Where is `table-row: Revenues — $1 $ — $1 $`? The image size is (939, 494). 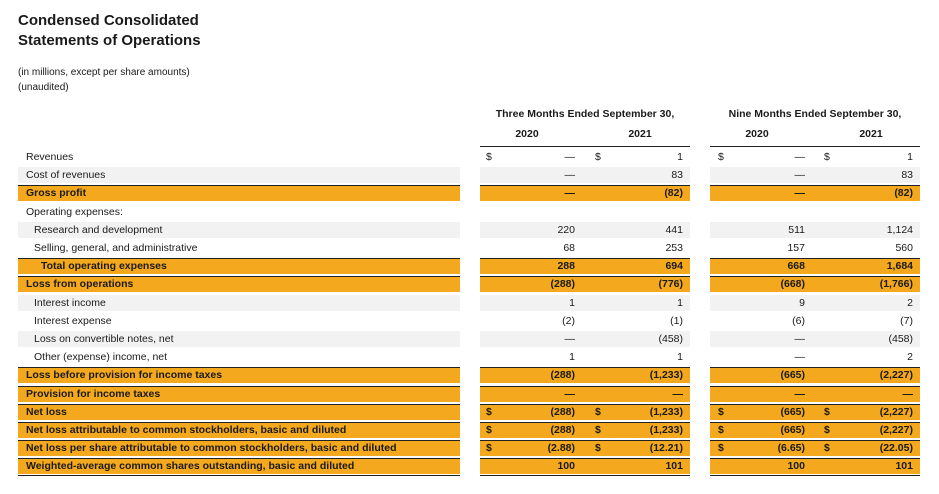 table-row: Revenues — $1 $ — $1 $ is located at coordinates (469, 157).